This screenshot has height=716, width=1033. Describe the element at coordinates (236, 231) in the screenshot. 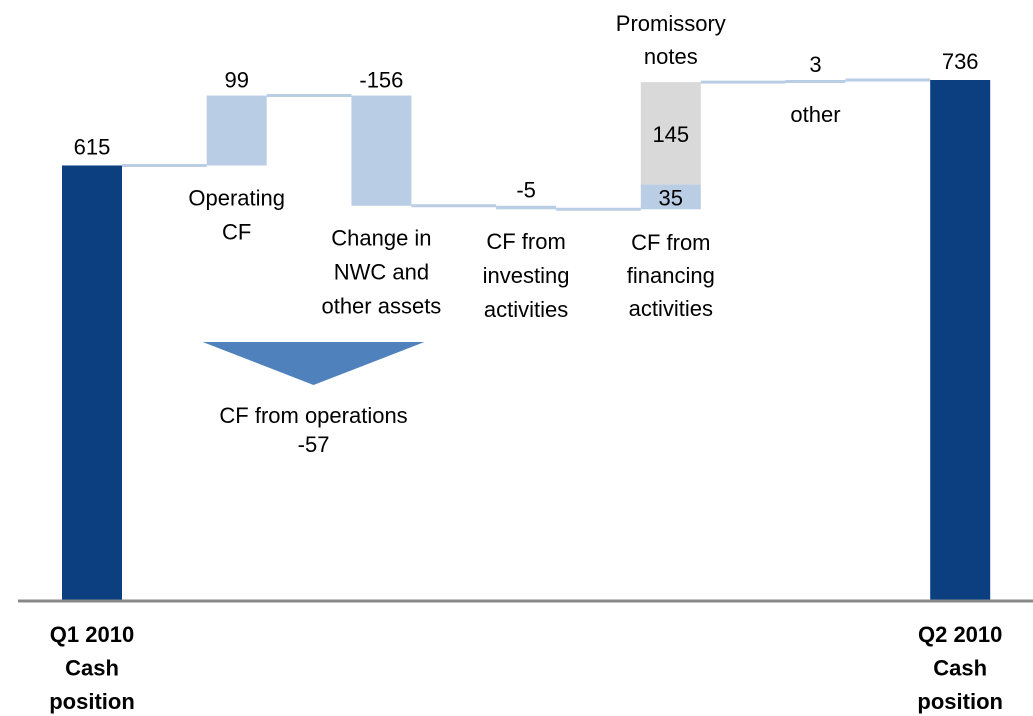

I see `category-label: CF` at that location.